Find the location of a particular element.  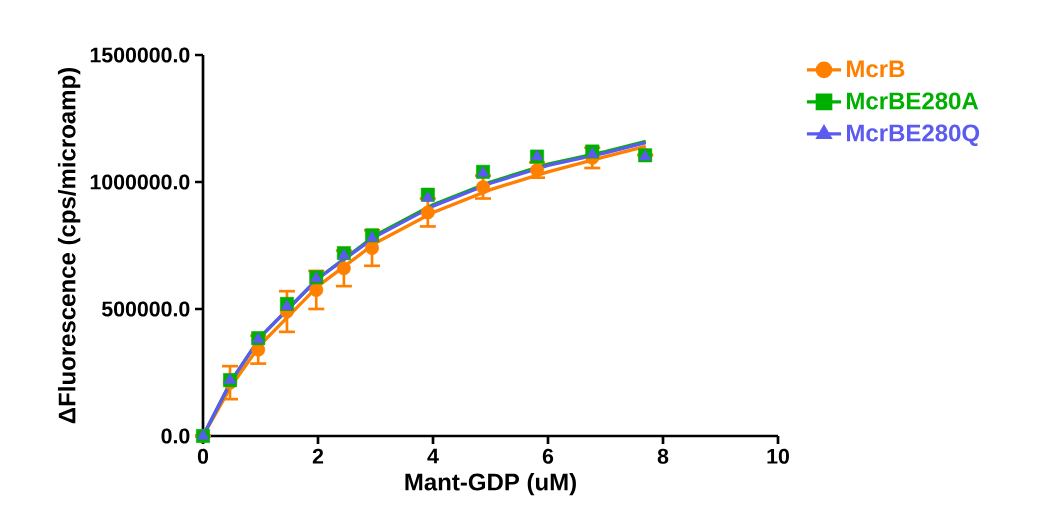

y-tick-label: 1500000.0 is located at coordinates (140, 55).